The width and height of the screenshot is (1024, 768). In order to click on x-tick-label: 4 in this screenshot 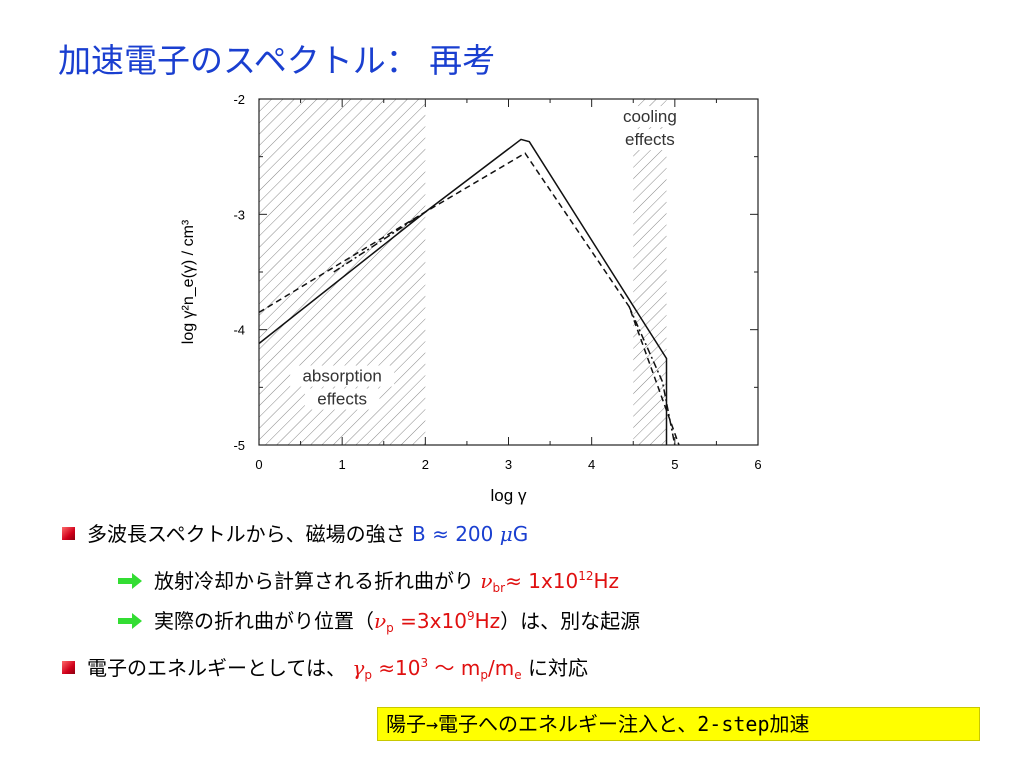, I will do `click(591, 464)`.